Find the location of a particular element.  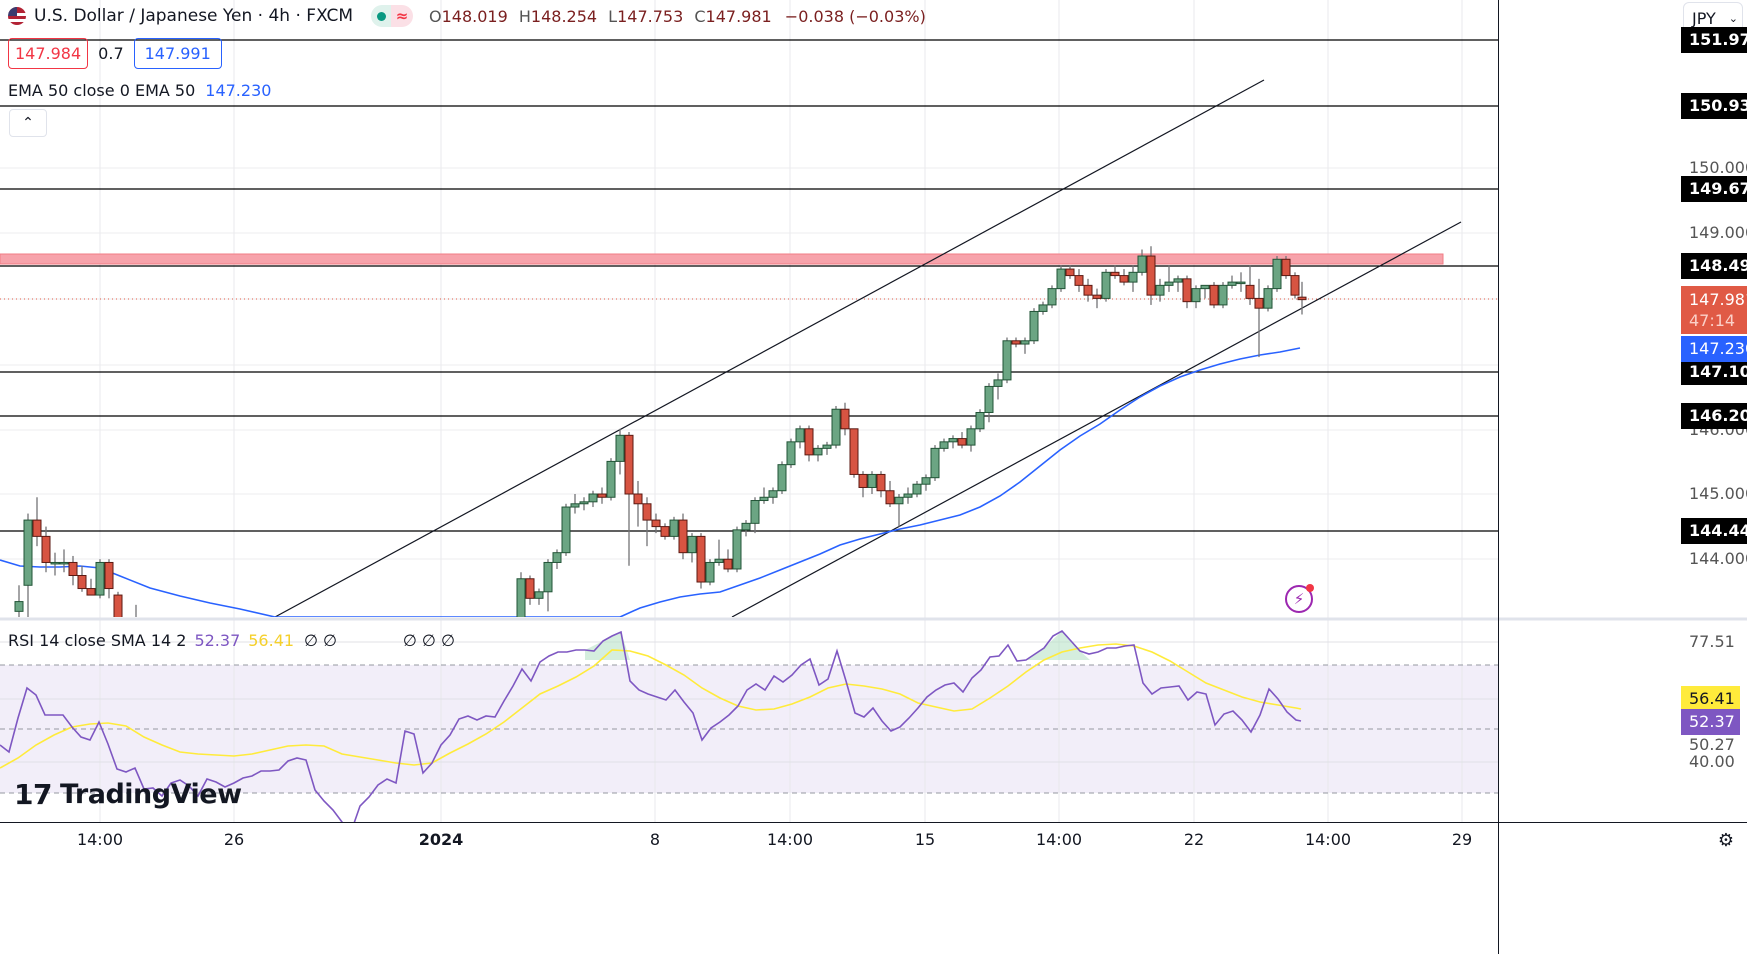

high-value: 148.254 is located at coordinates (564, 16).